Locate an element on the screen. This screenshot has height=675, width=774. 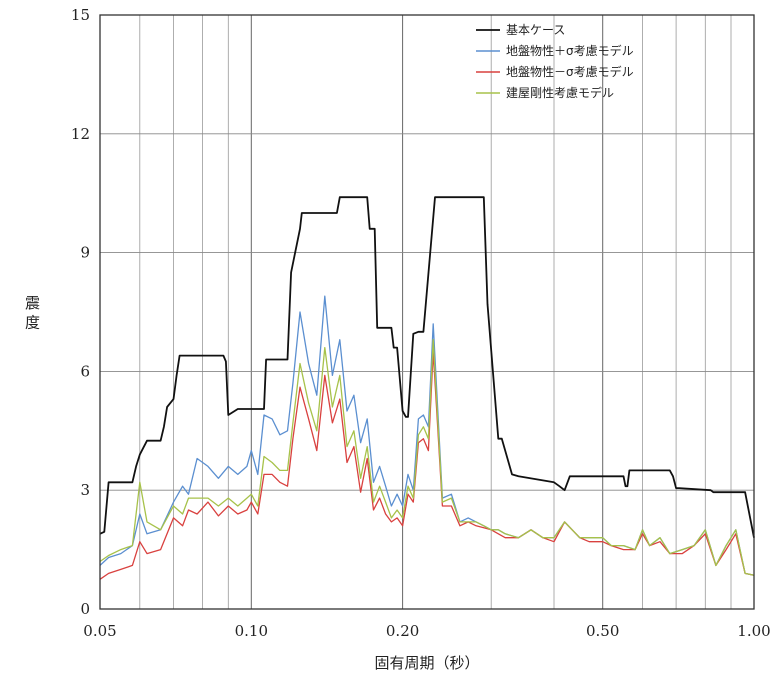
legend-label: 基本ケース is located at coordinates (535, 30).